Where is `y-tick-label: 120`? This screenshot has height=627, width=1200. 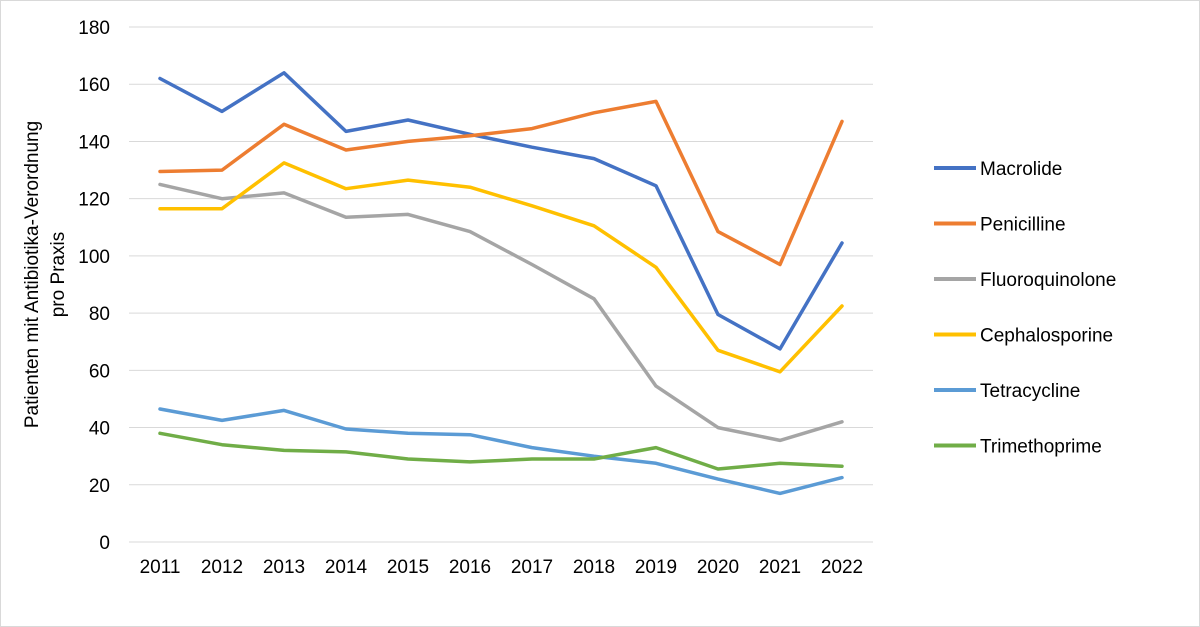
y-tick-label: 120 is located at coordinates (94, 200).